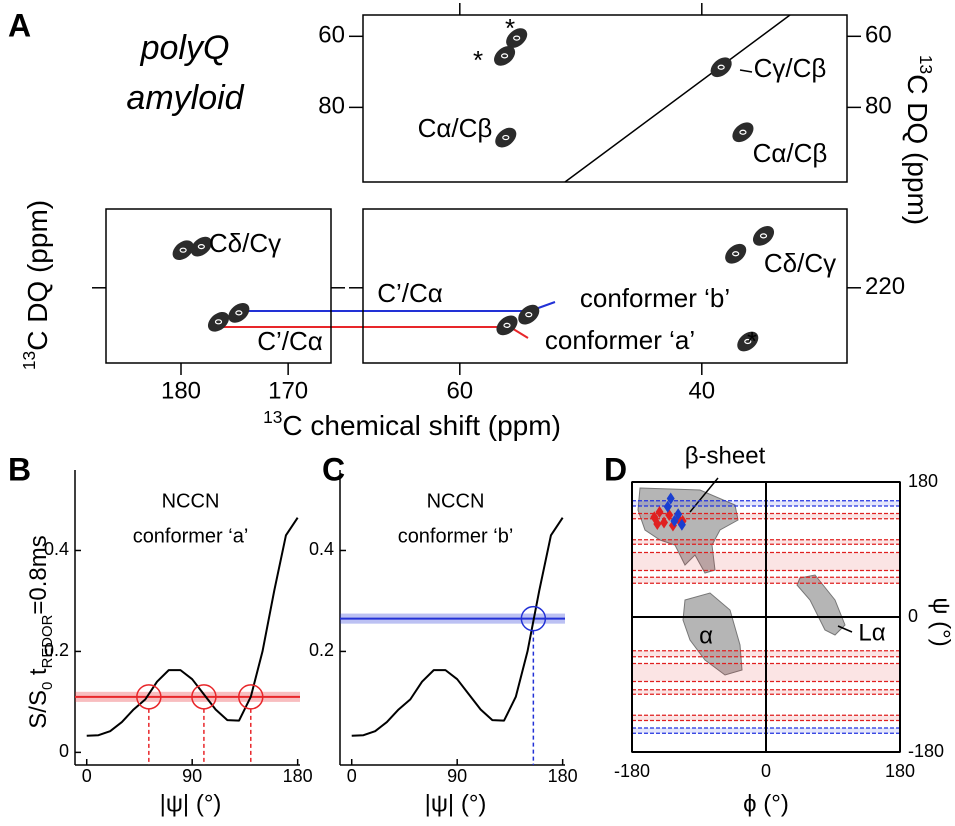  I want to click on x-tick-label: -180, so click(632, 771).